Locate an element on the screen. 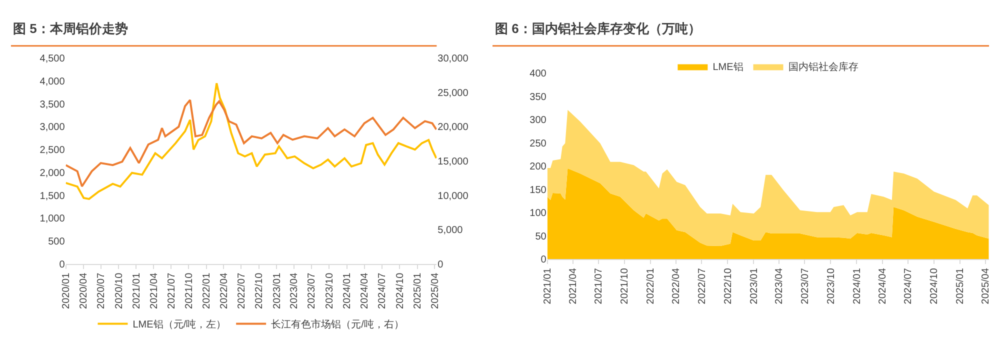 Image resolution: width=997 pixels, height=340 pixels. legend-label: 长江有色市场铝（元/吨，右） is located at coordinates (337, 324).